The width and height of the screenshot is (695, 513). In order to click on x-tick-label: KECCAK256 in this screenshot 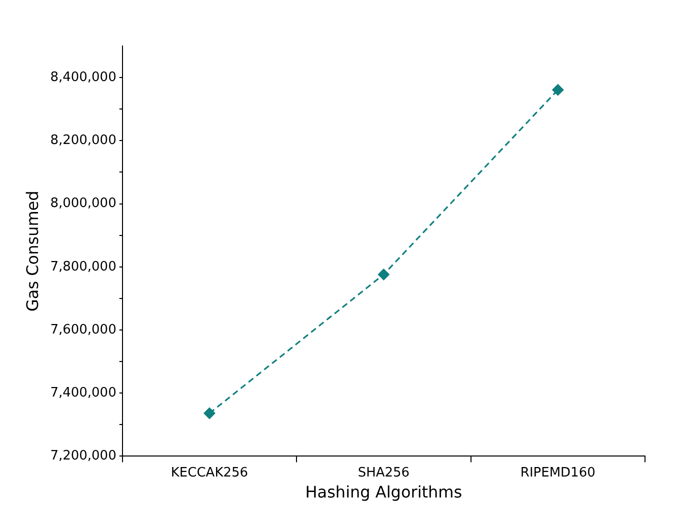, I will do `click(209, 472)`.